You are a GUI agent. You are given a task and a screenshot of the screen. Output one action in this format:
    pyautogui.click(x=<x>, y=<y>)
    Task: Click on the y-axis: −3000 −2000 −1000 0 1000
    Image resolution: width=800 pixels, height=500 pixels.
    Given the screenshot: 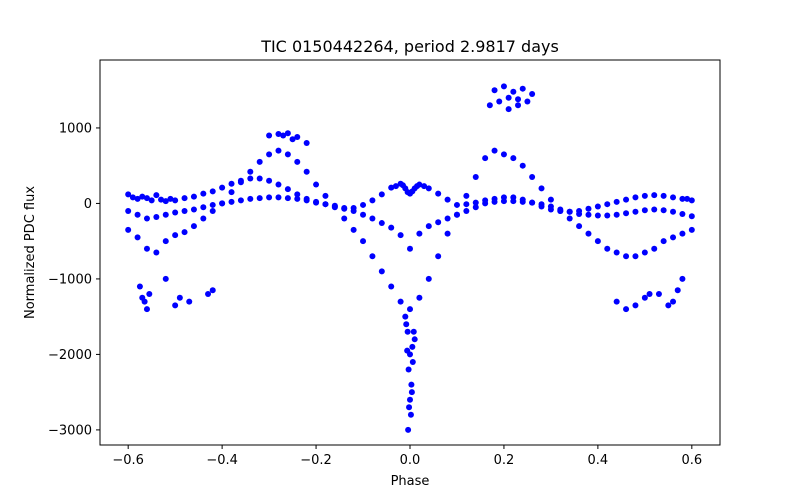 What is the action you would take?
    pyautogui.click(x=74, y=279)
    